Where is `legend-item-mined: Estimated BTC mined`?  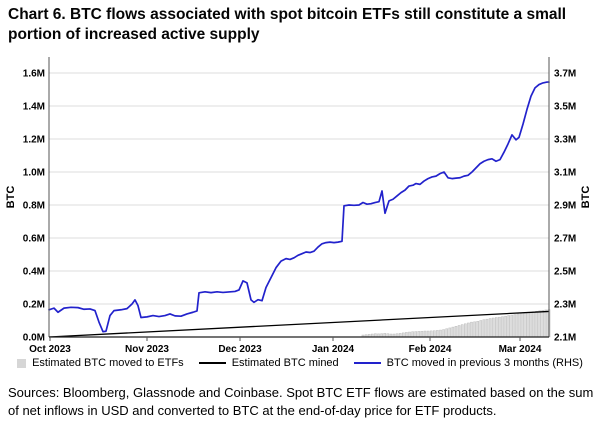
legend-item-mined: Estimated BTC mined is located at coordinates (268, 363).